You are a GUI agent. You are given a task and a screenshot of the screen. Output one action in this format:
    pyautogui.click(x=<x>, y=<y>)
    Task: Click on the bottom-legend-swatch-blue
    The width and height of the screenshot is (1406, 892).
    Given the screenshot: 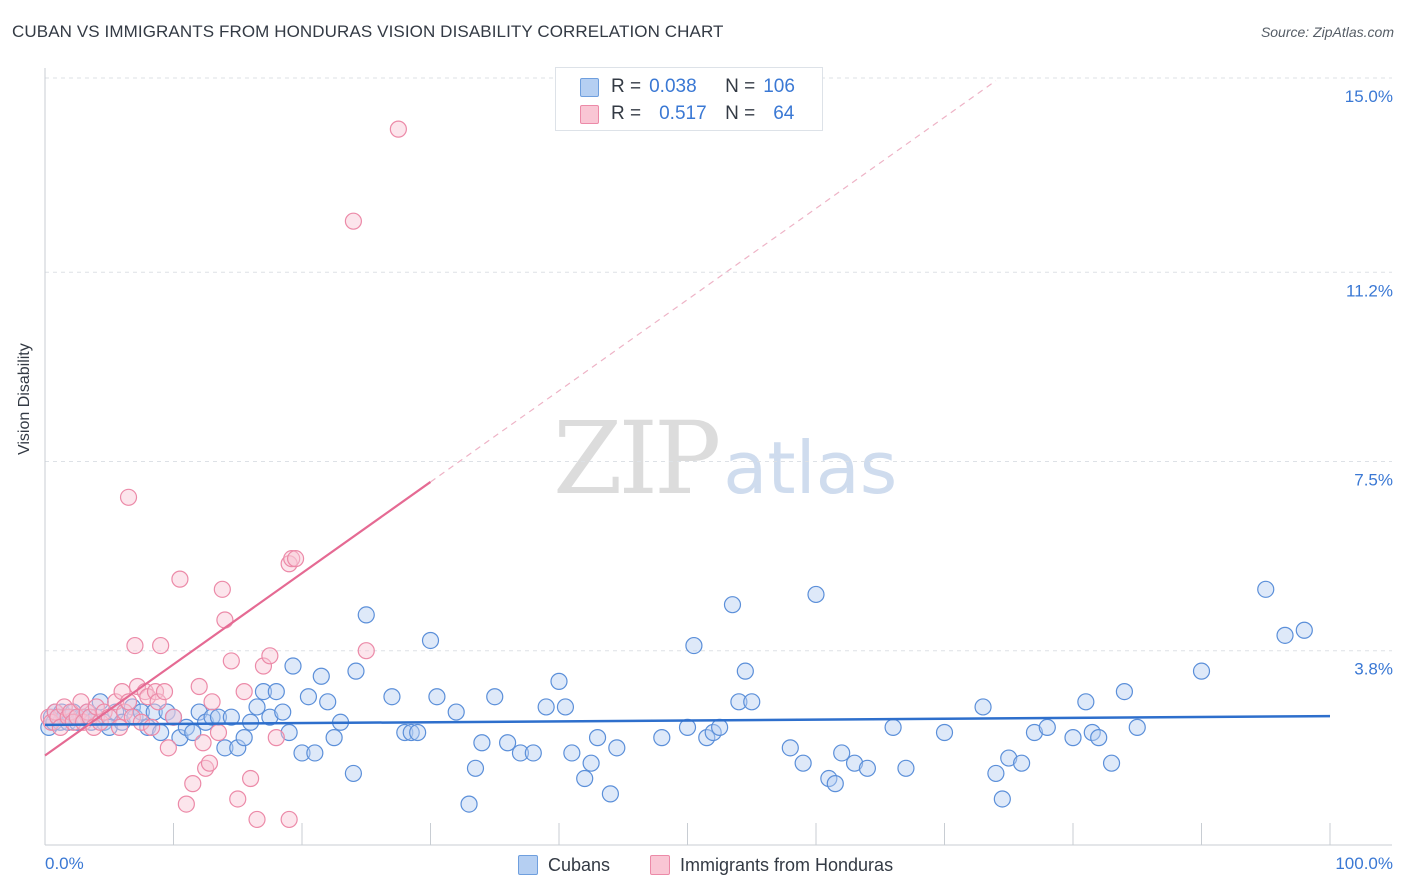 What is the action you would take?
    pyautogui.click(x=528, y=865)
    